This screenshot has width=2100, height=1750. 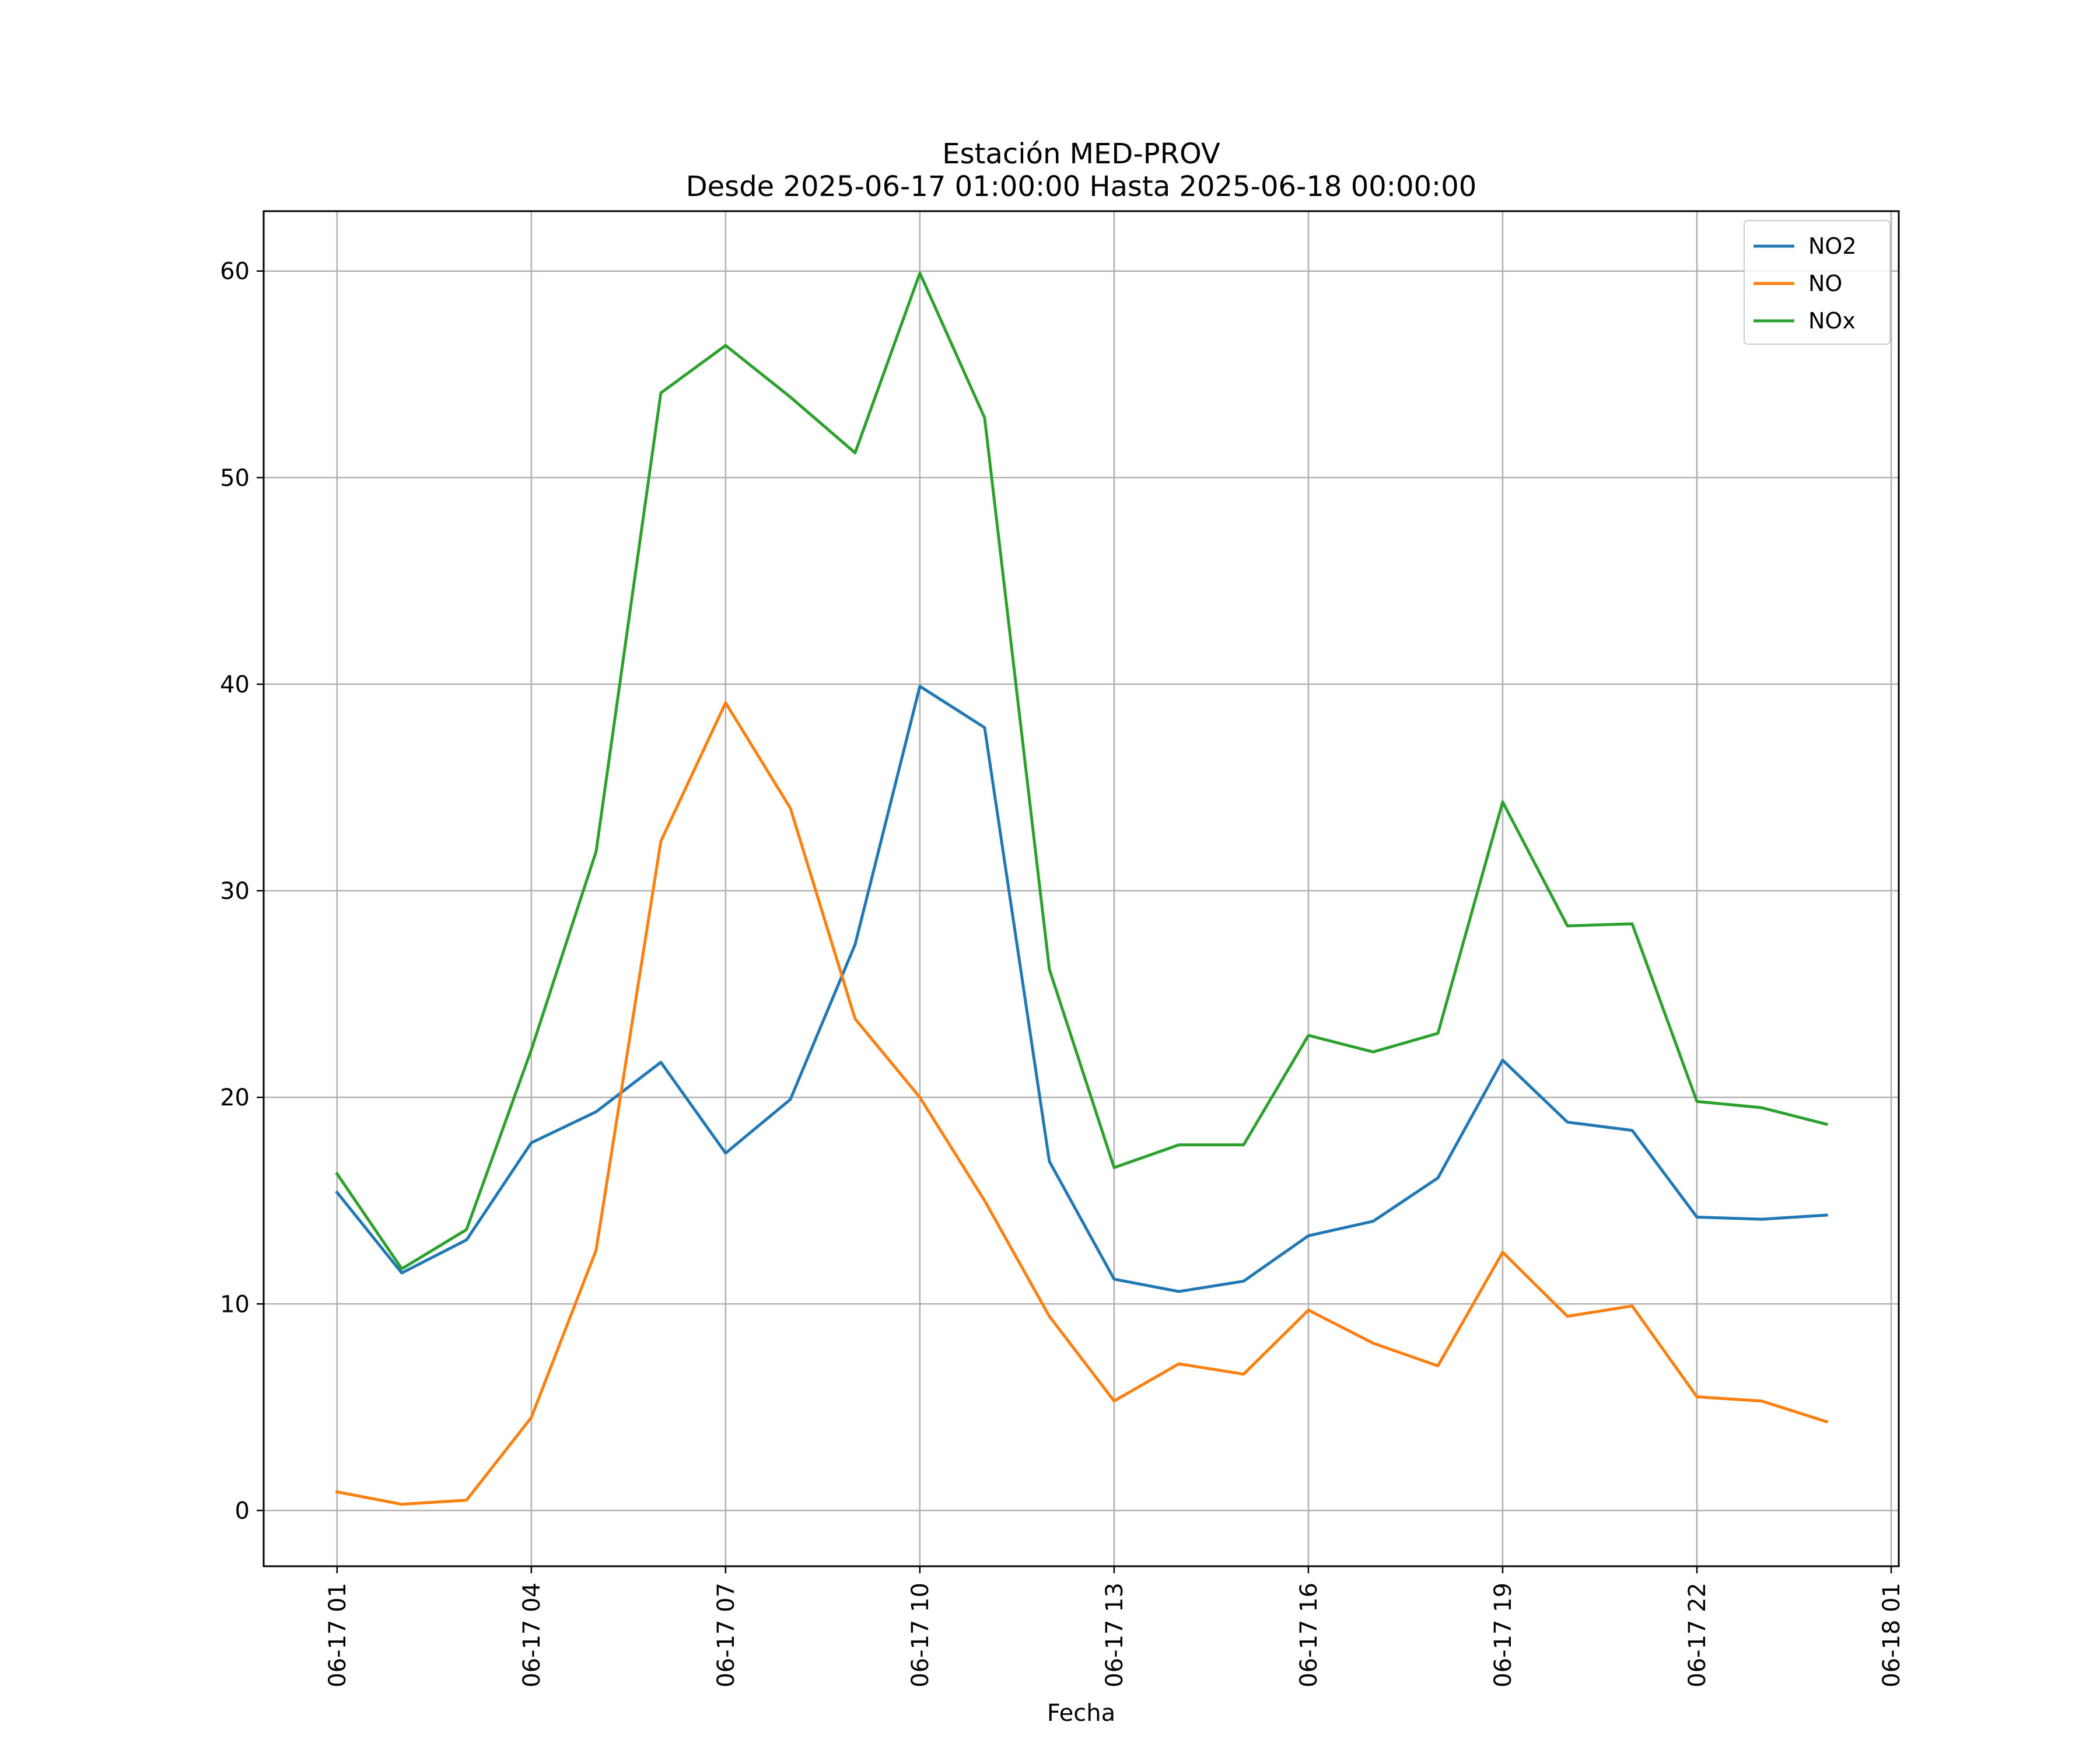 I want to click on y-tick-label: 10, so click(x=235, y=1304).